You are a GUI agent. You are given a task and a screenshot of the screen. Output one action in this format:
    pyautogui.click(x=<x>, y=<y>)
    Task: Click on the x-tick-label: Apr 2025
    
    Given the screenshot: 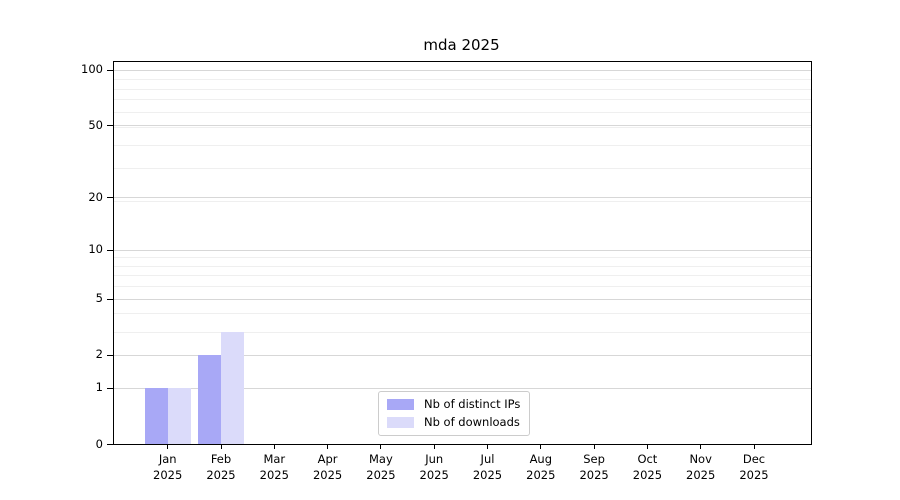 What is the action you would take?
    pyautogui.click(x=327, y=467)
    